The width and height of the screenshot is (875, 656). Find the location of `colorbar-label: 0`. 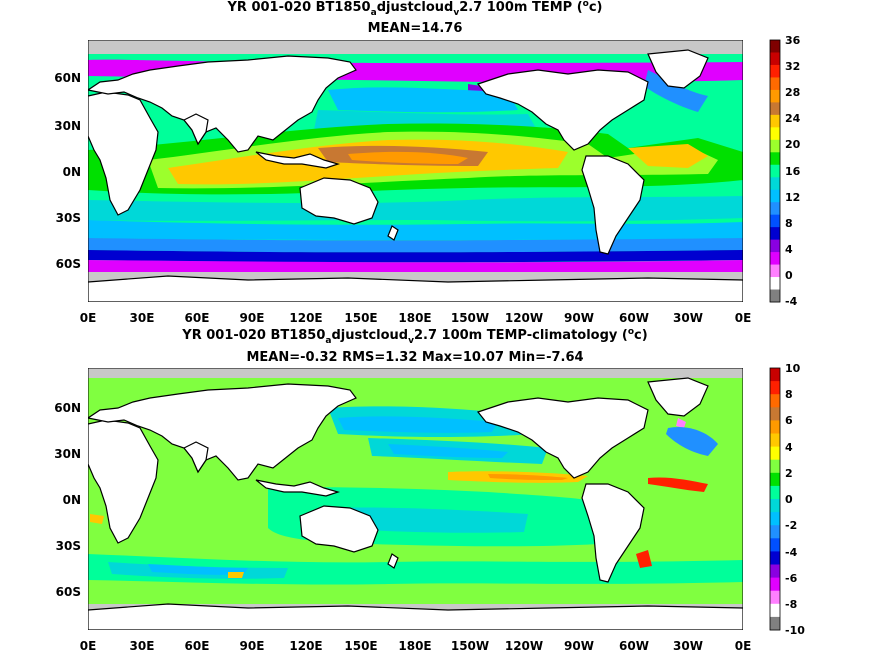

colorbar-label: 0 is located at coordinates (789, 275).